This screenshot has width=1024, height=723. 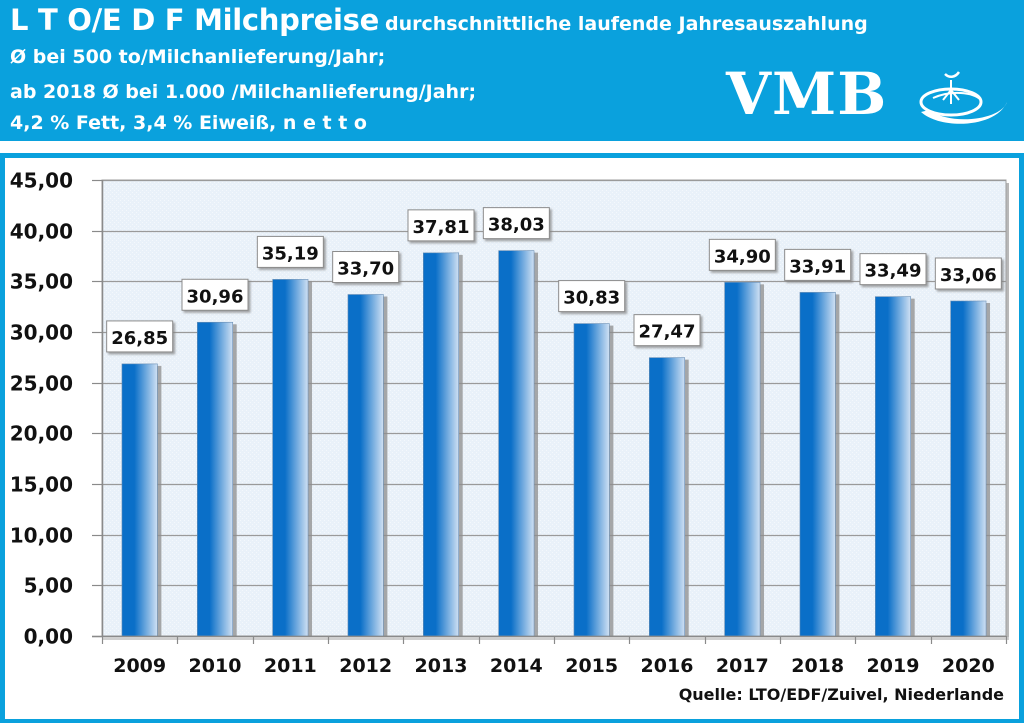 I want to click on chart-title: L T O/E D F Milchpreise, so click(x=194, y=20).